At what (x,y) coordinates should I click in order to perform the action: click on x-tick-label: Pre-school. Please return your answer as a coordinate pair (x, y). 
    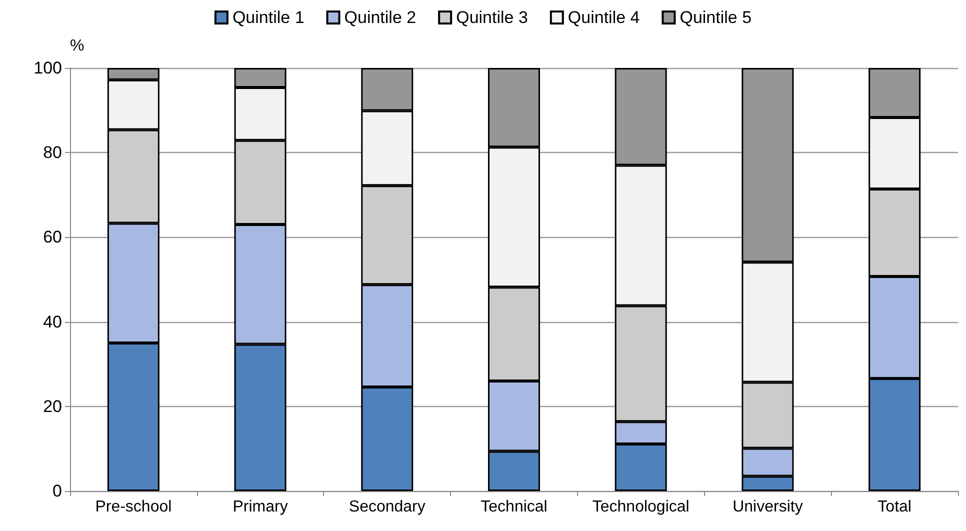
    Looking at the image, I should click on (133, 507).